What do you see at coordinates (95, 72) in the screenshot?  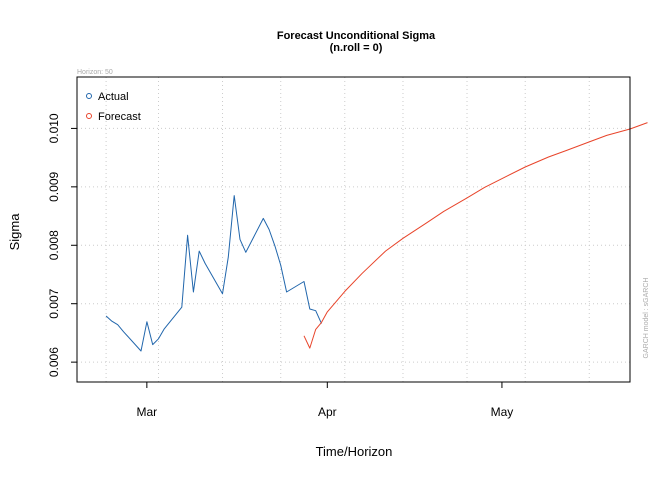 I see `corner-note: Horizon: 50` at bounding box center [95, 72].